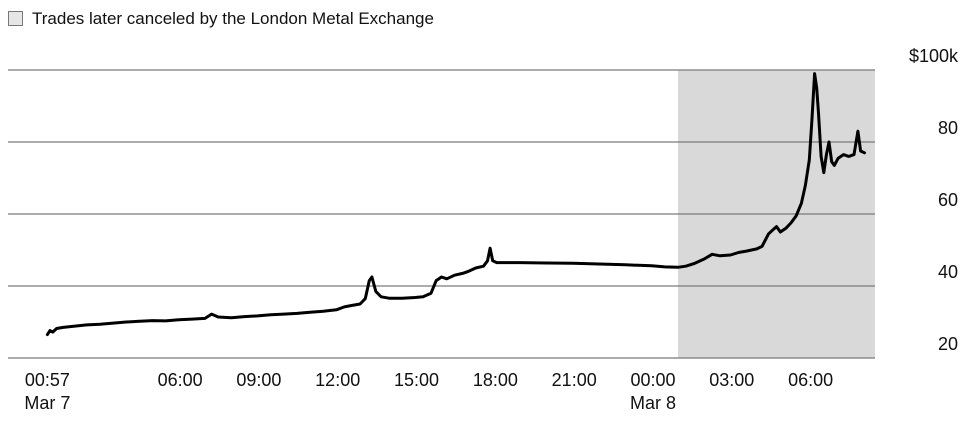 This screenshot has width=971, height=440. What do you see at coordinates (258, 380) in the screenshot?
I see `x-axis-label: 09:00` at bounding box center [258, 380].